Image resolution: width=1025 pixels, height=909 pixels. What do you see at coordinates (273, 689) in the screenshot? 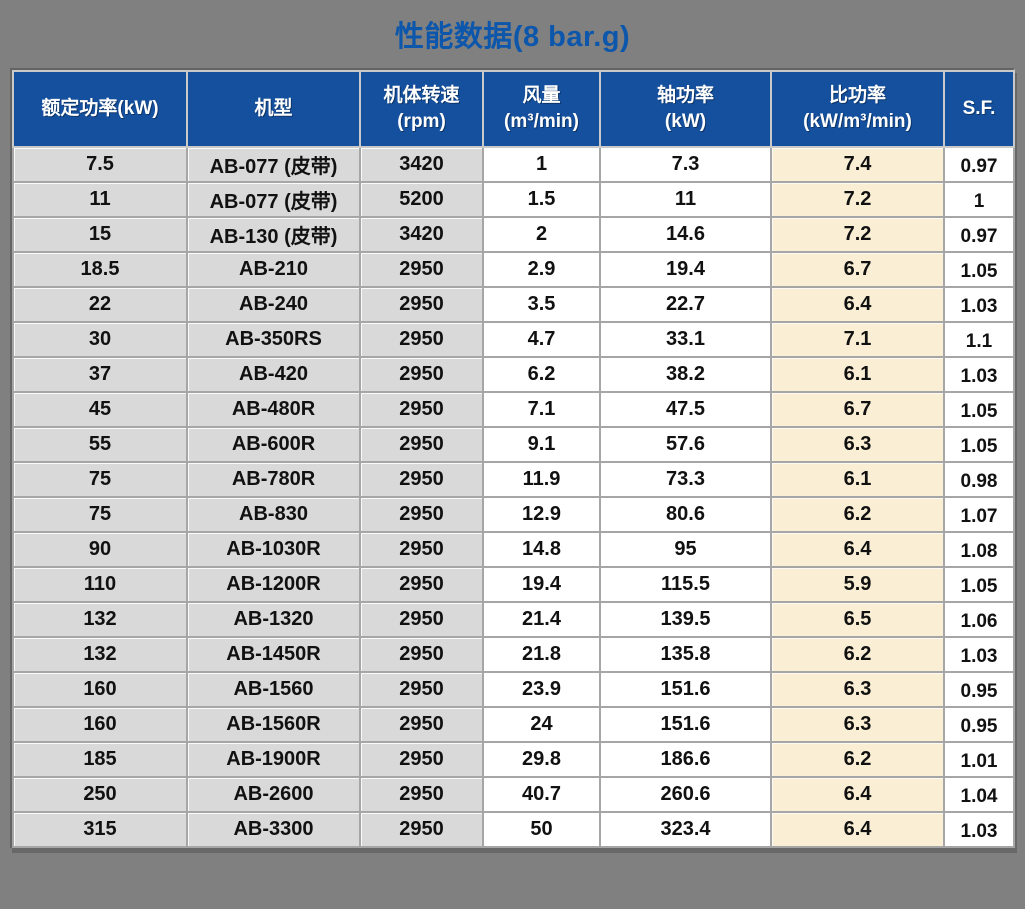
I see `cell-model: AB-1560` at bounding box center [273, 689].